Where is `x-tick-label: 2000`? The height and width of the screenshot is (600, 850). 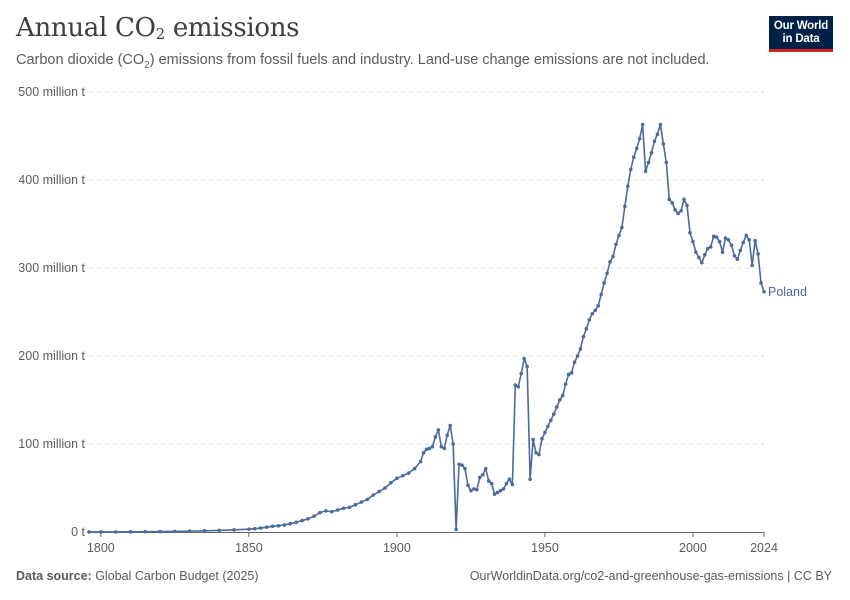
x-tick-label: 2000 is located at coordinates (693, 548).